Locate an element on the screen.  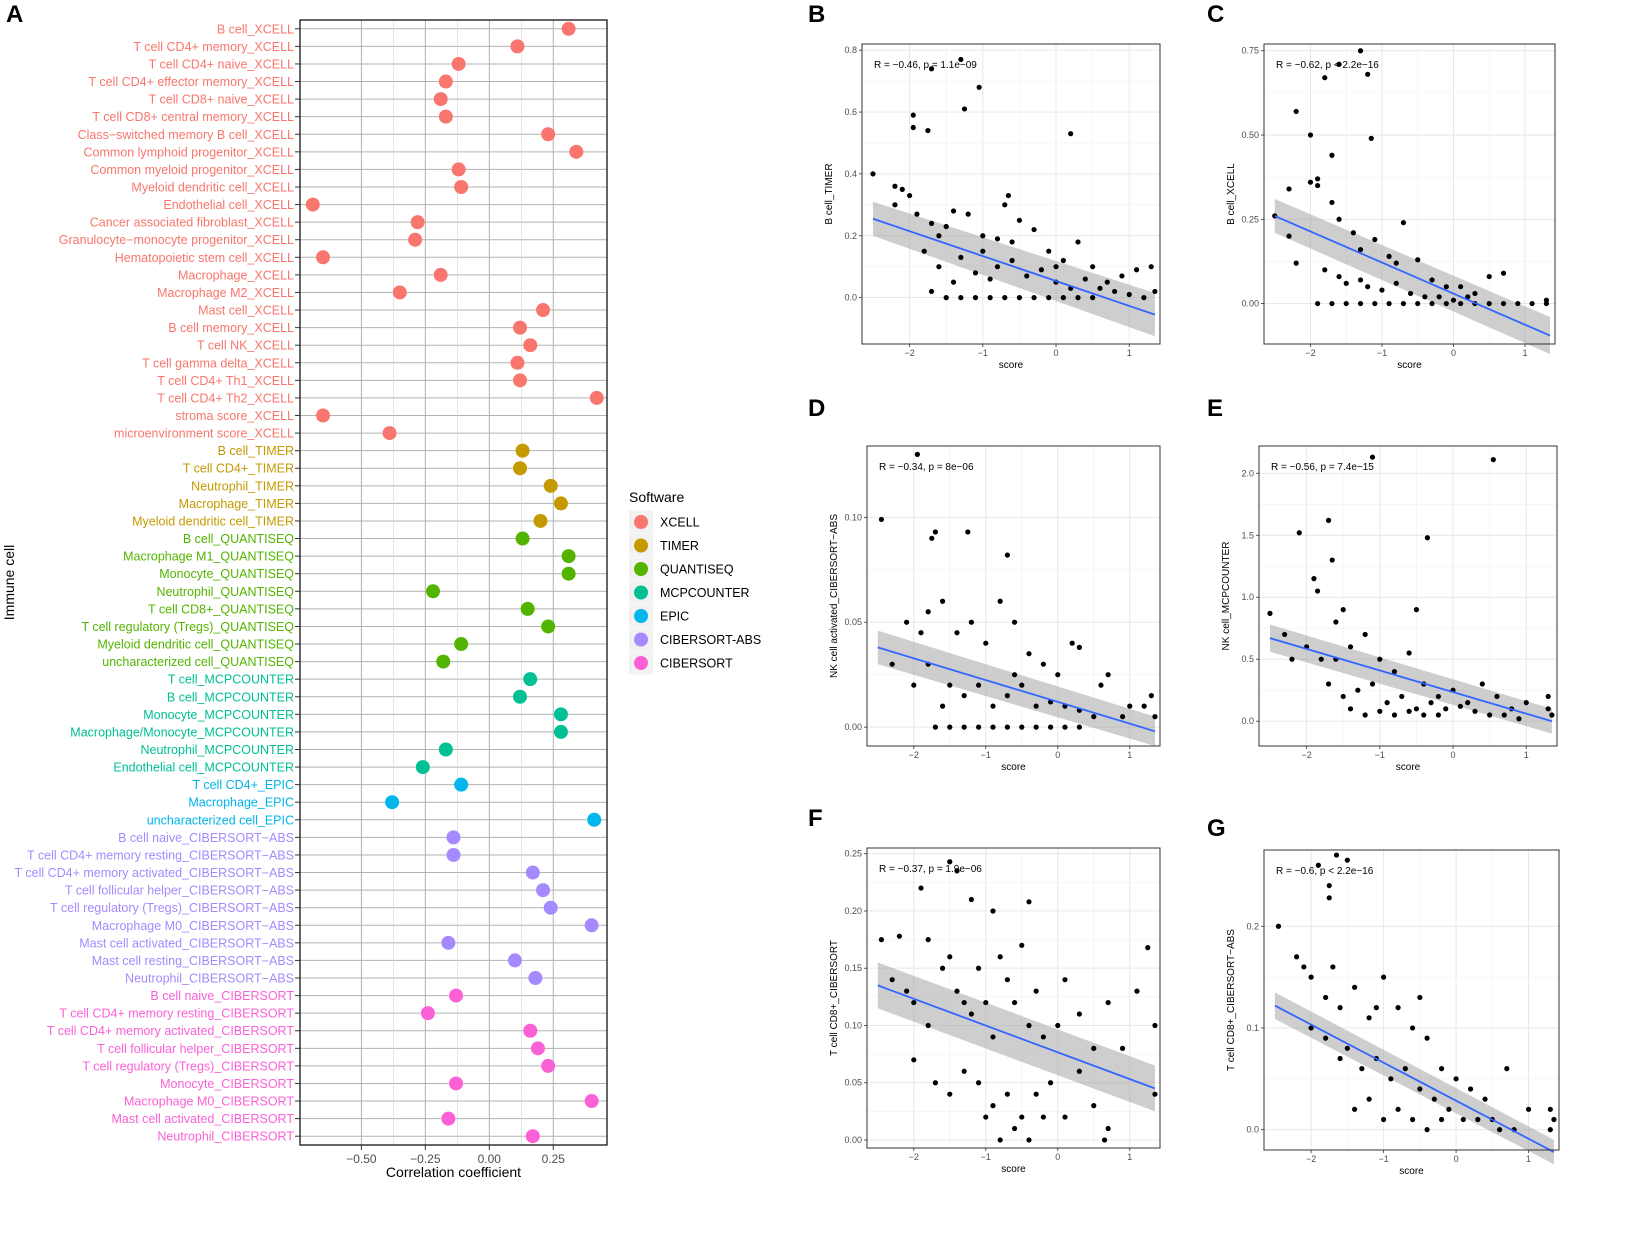
legend-label: MCPCOUNTER is located at coordinates (705, 593).